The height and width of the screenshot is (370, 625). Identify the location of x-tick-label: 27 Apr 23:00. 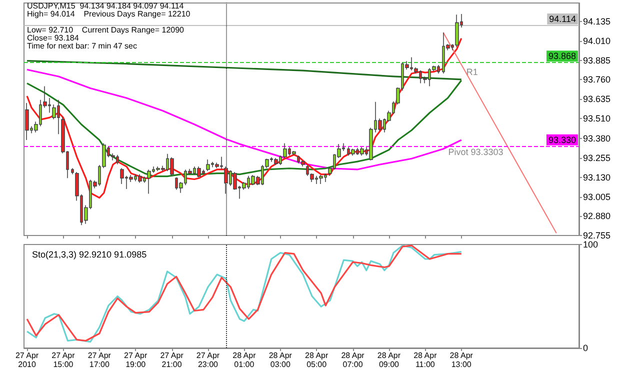
(208, 360).